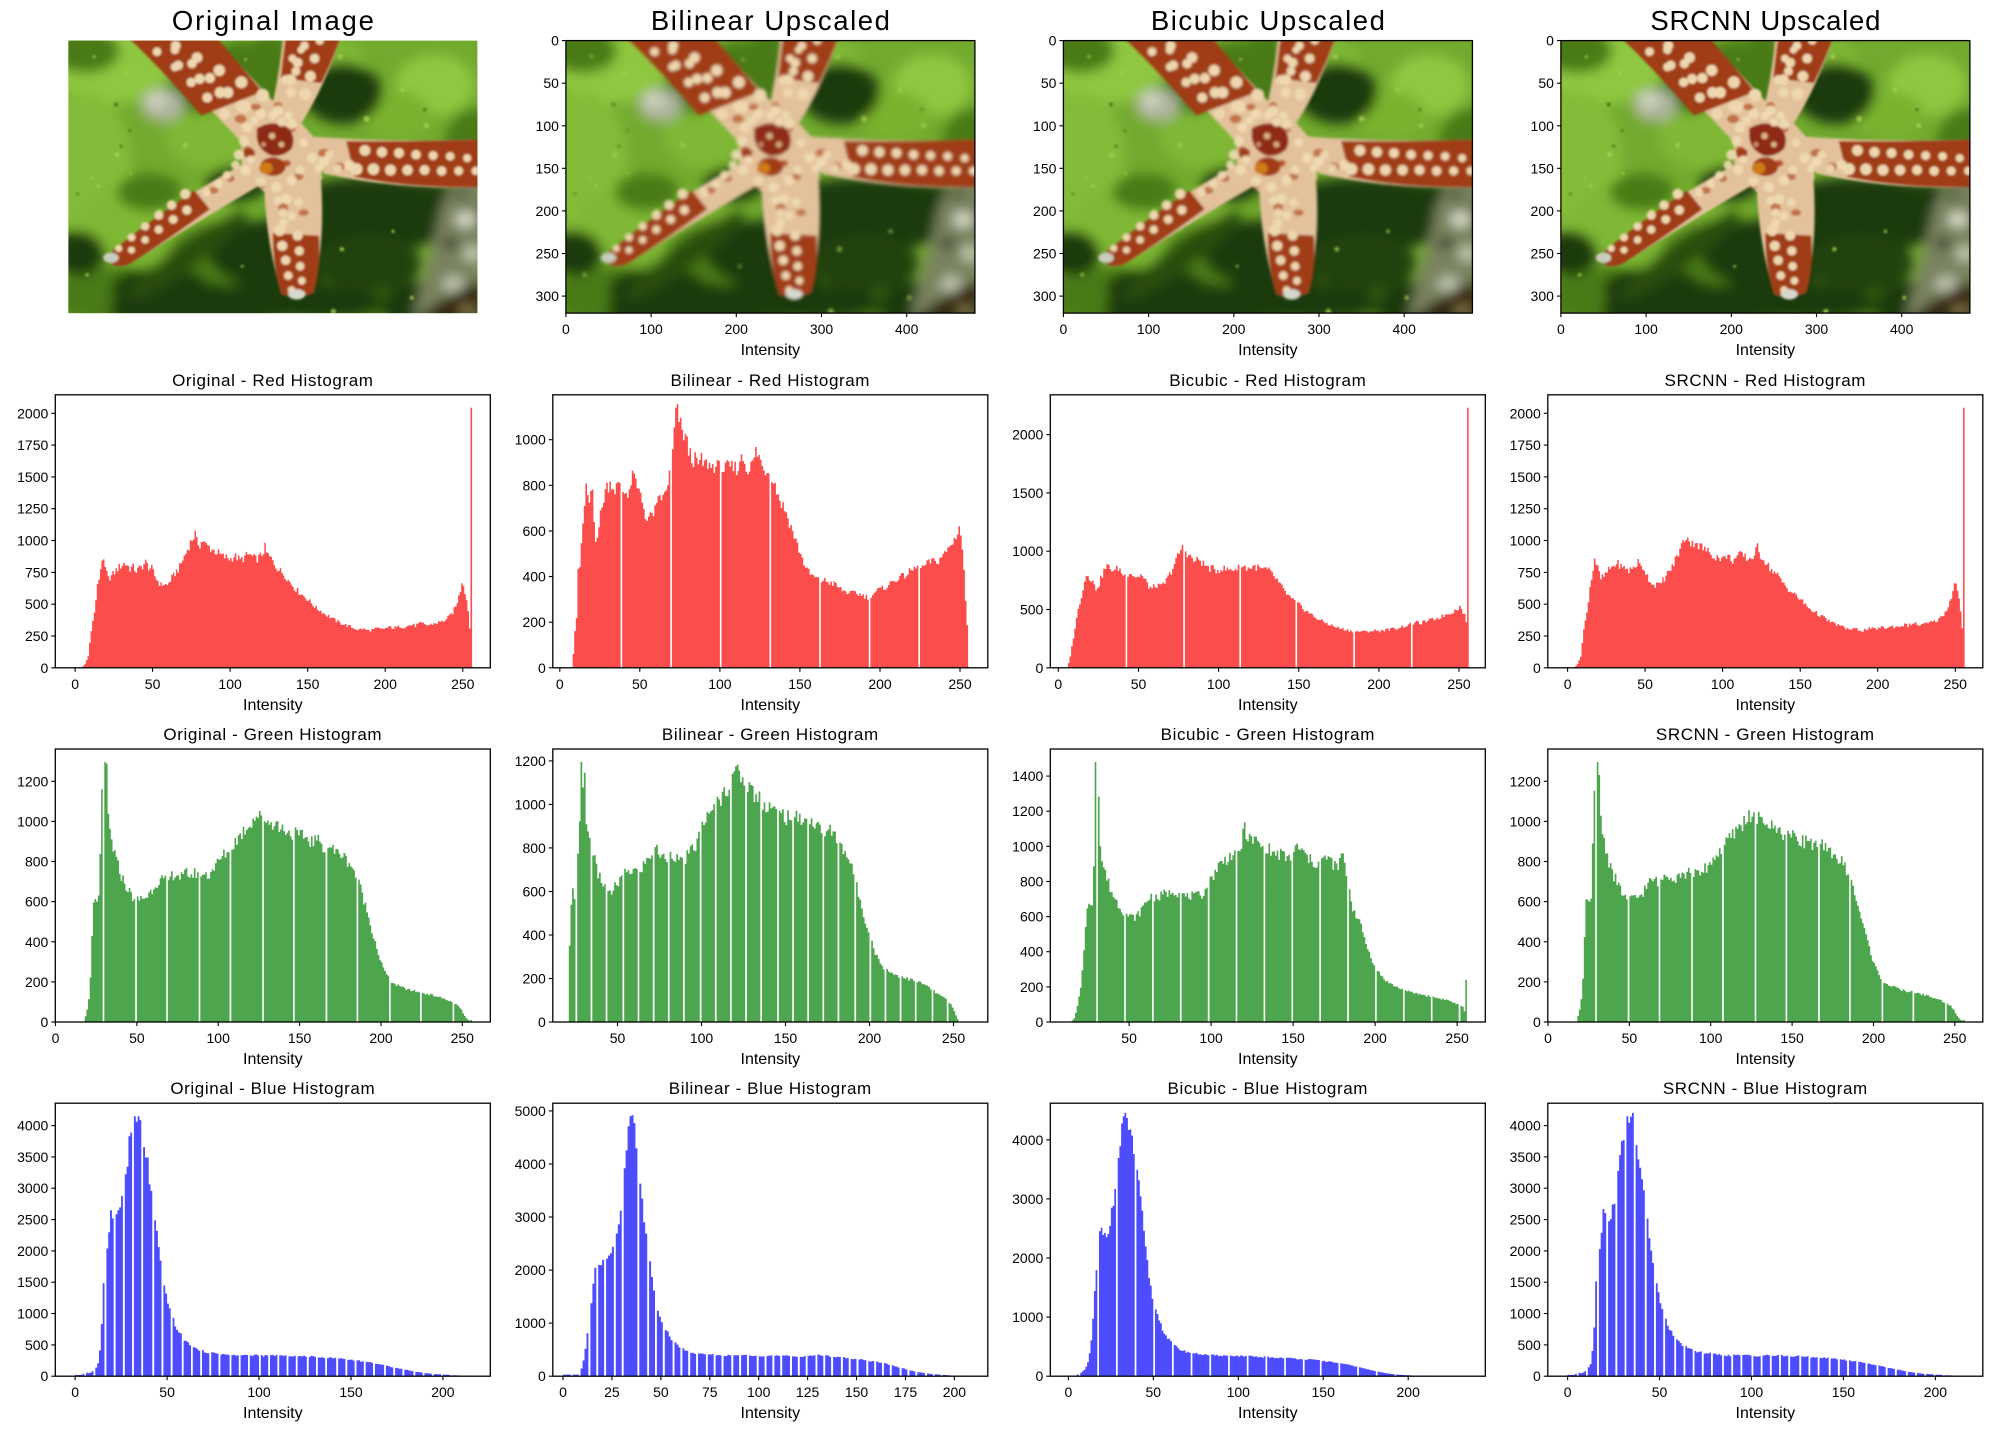 This screenshot has width=1990, height=1433. I want to click on svg-text: 3000, so click(32, 1188).